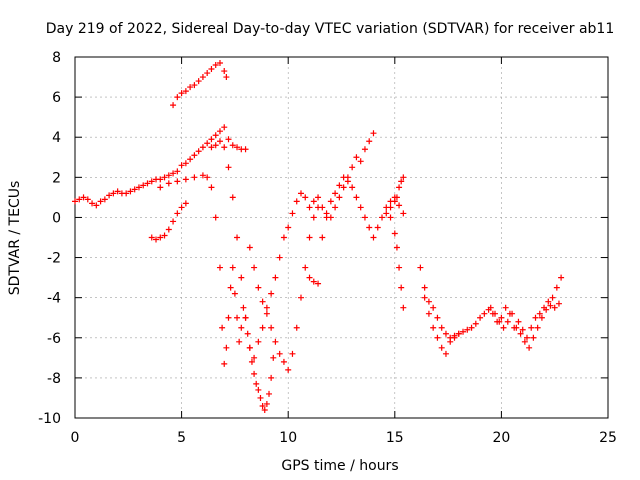  What do you see at coordinates (344, 438) in the screenshot?
I see `x-tick-labels: 0 5 10 15 20 25` at bounding box center [344, 438].